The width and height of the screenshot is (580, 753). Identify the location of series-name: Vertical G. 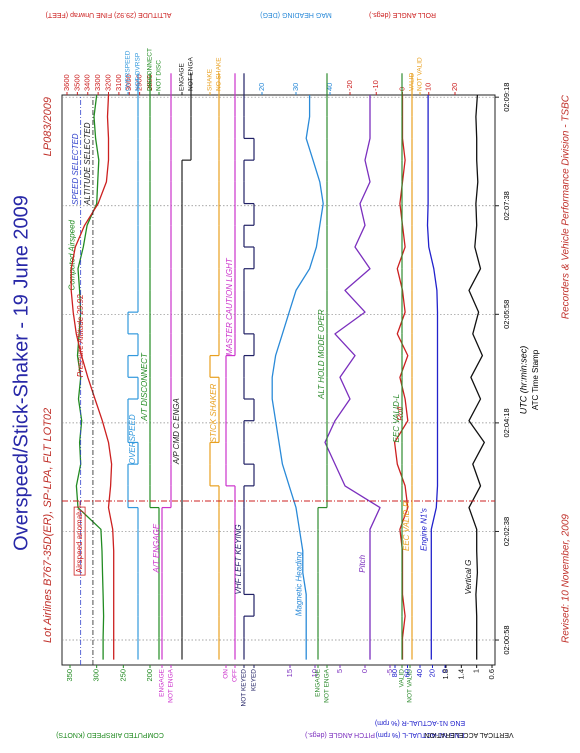
(468, 577).